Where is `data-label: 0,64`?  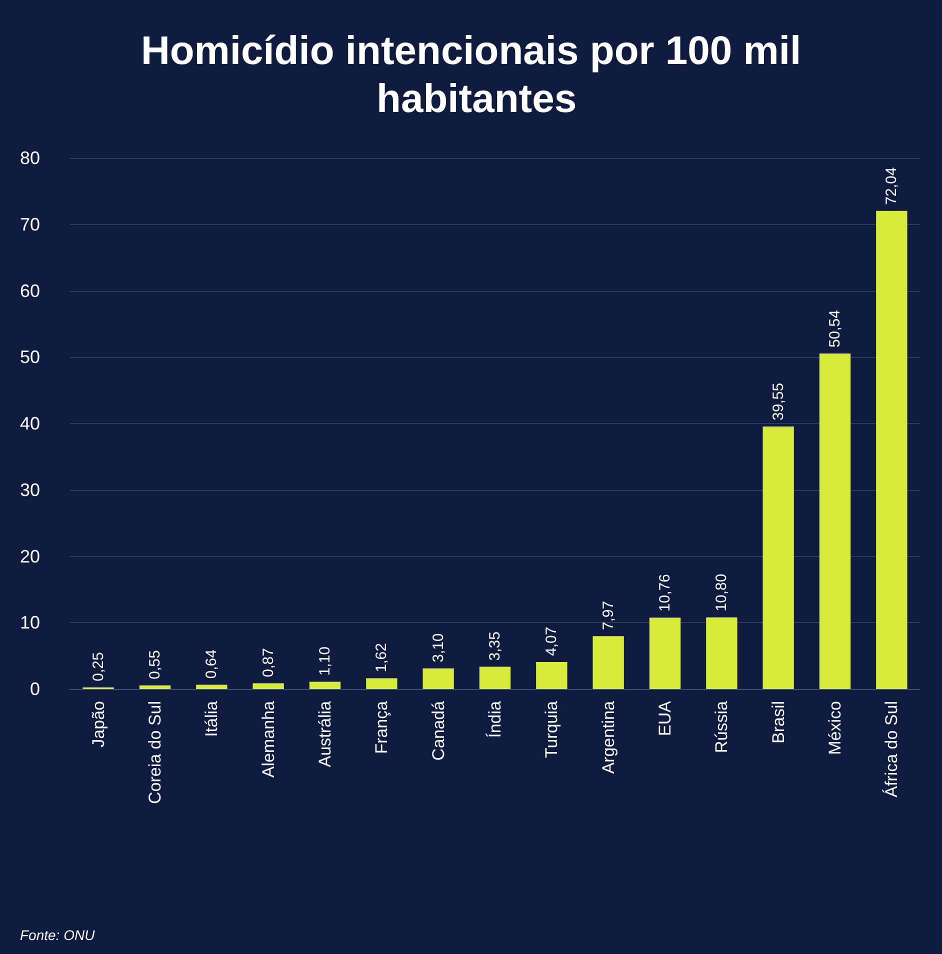
data-label: 0,64 is located at coordinates (211, 664).